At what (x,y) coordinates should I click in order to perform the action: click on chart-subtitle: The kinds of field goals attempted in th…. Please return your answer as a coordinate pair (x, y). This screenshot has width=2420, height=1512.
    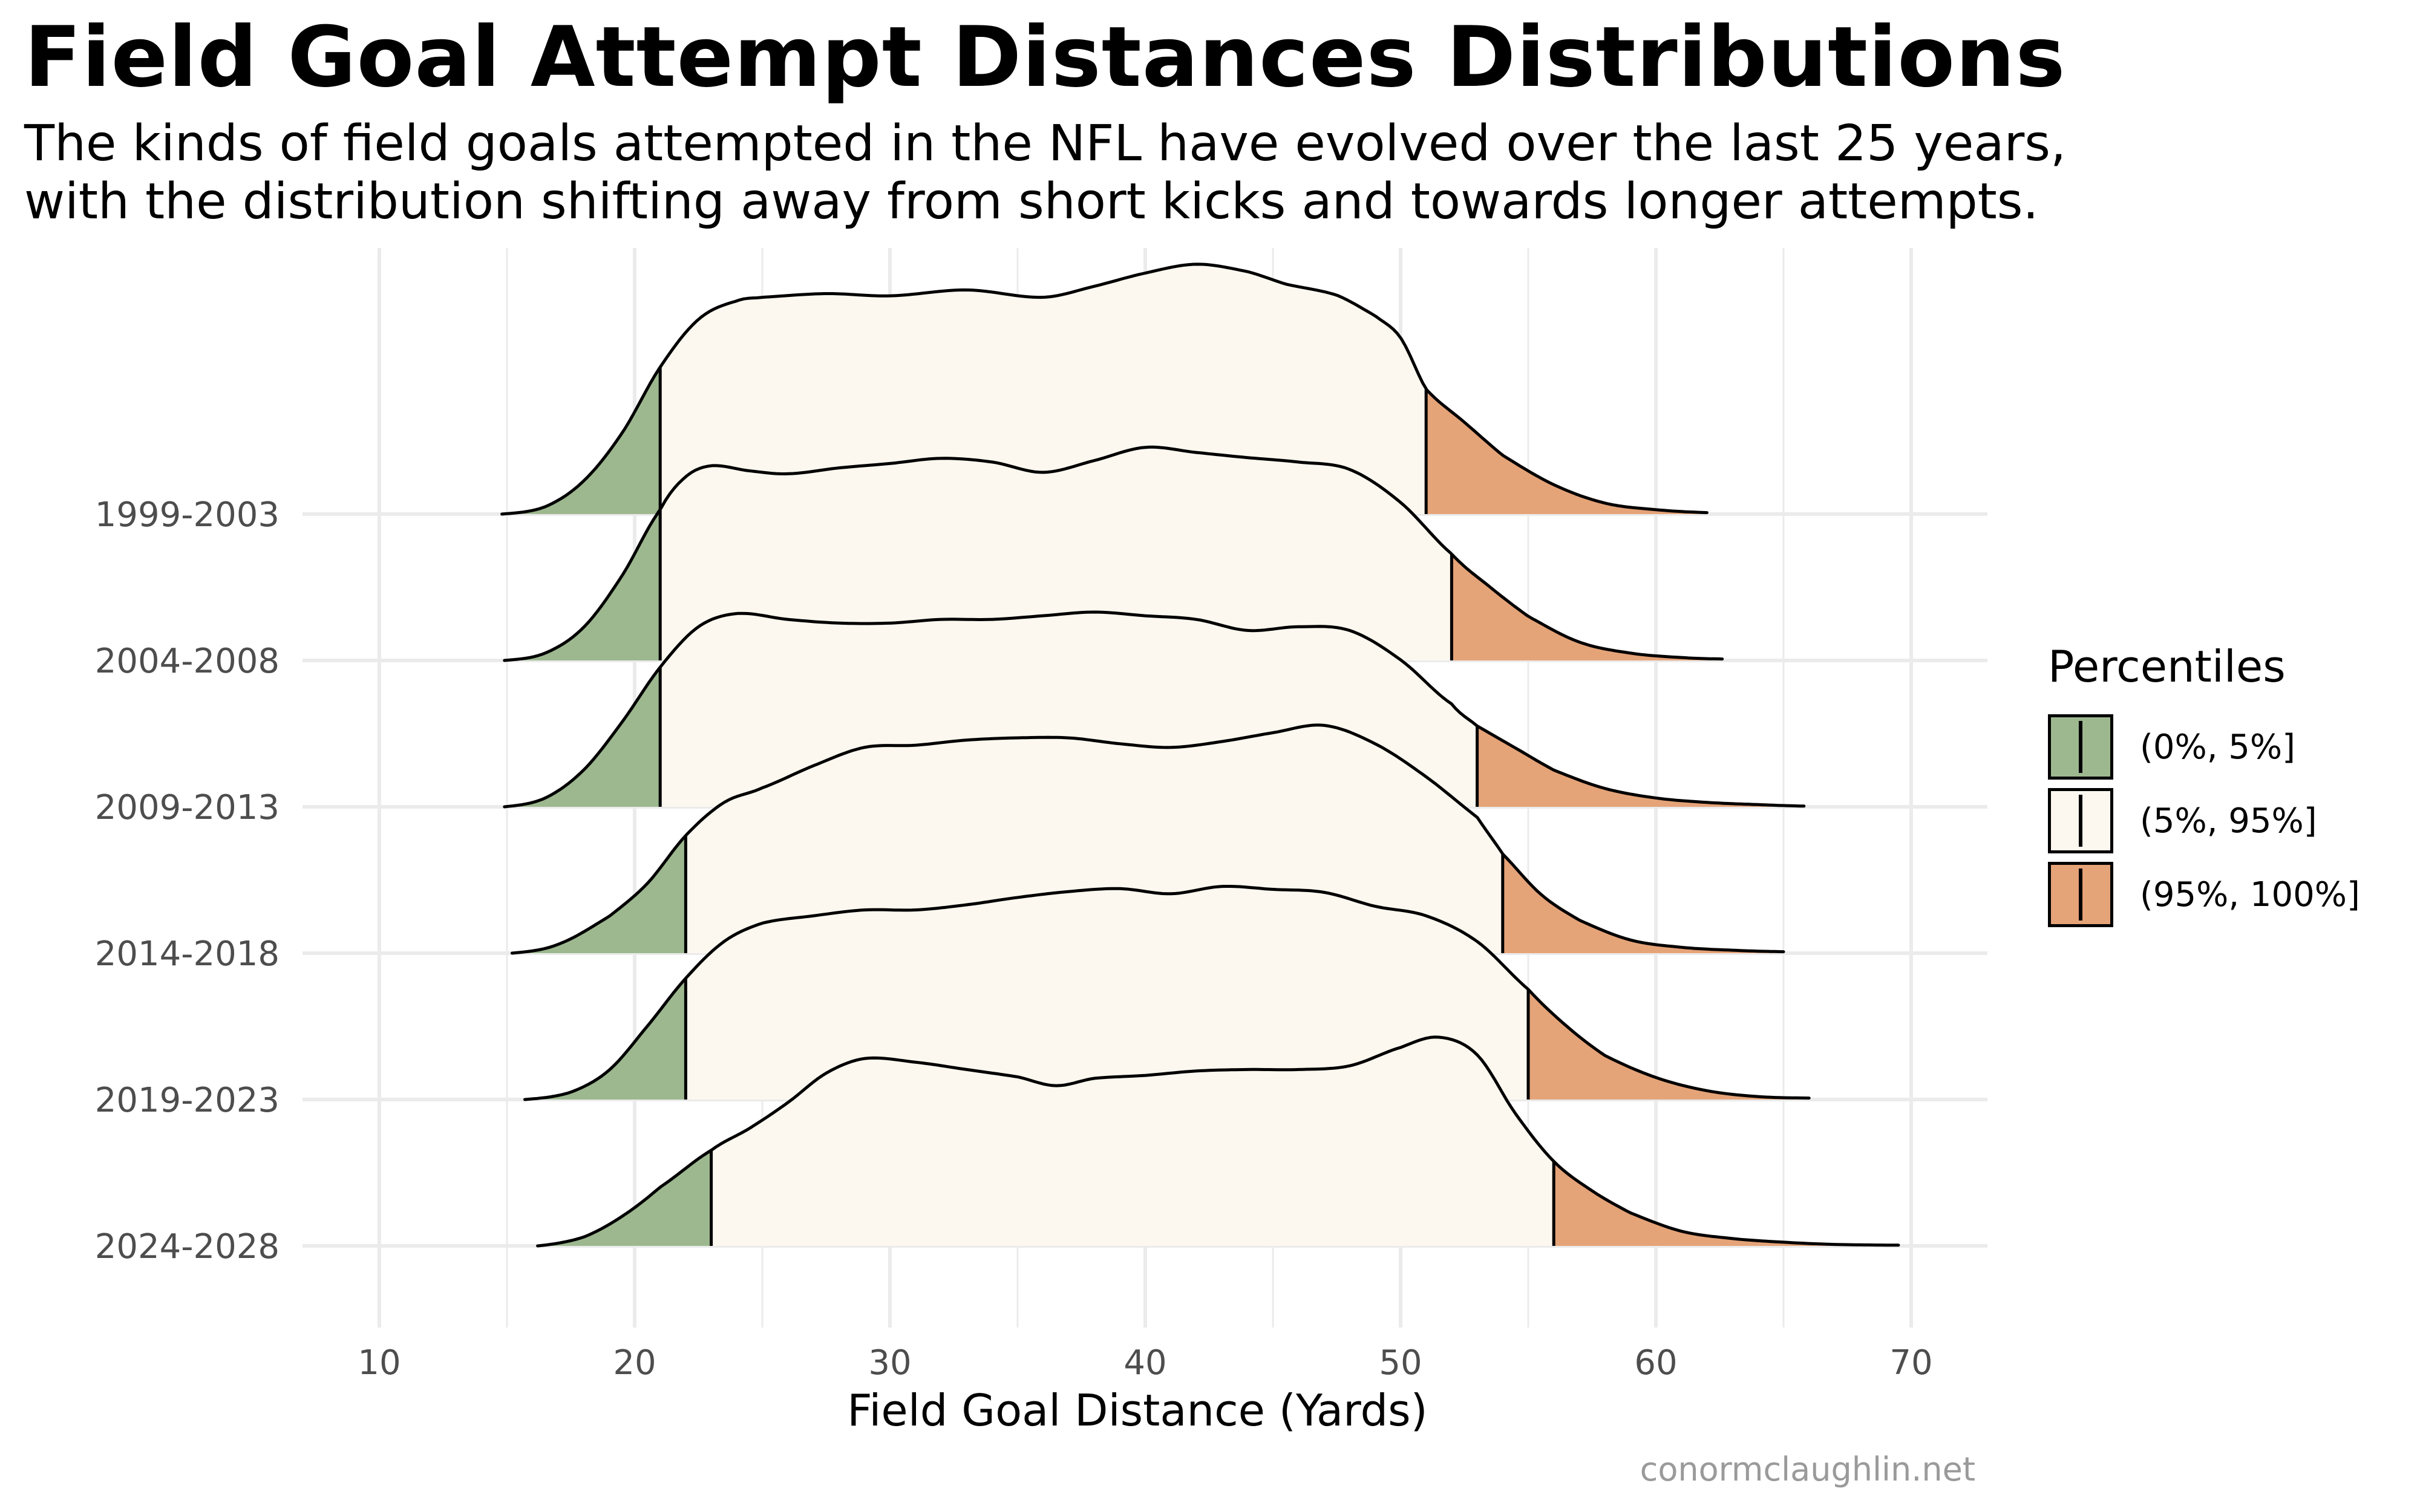
    Looking at the image, I should click on (1045, 173).